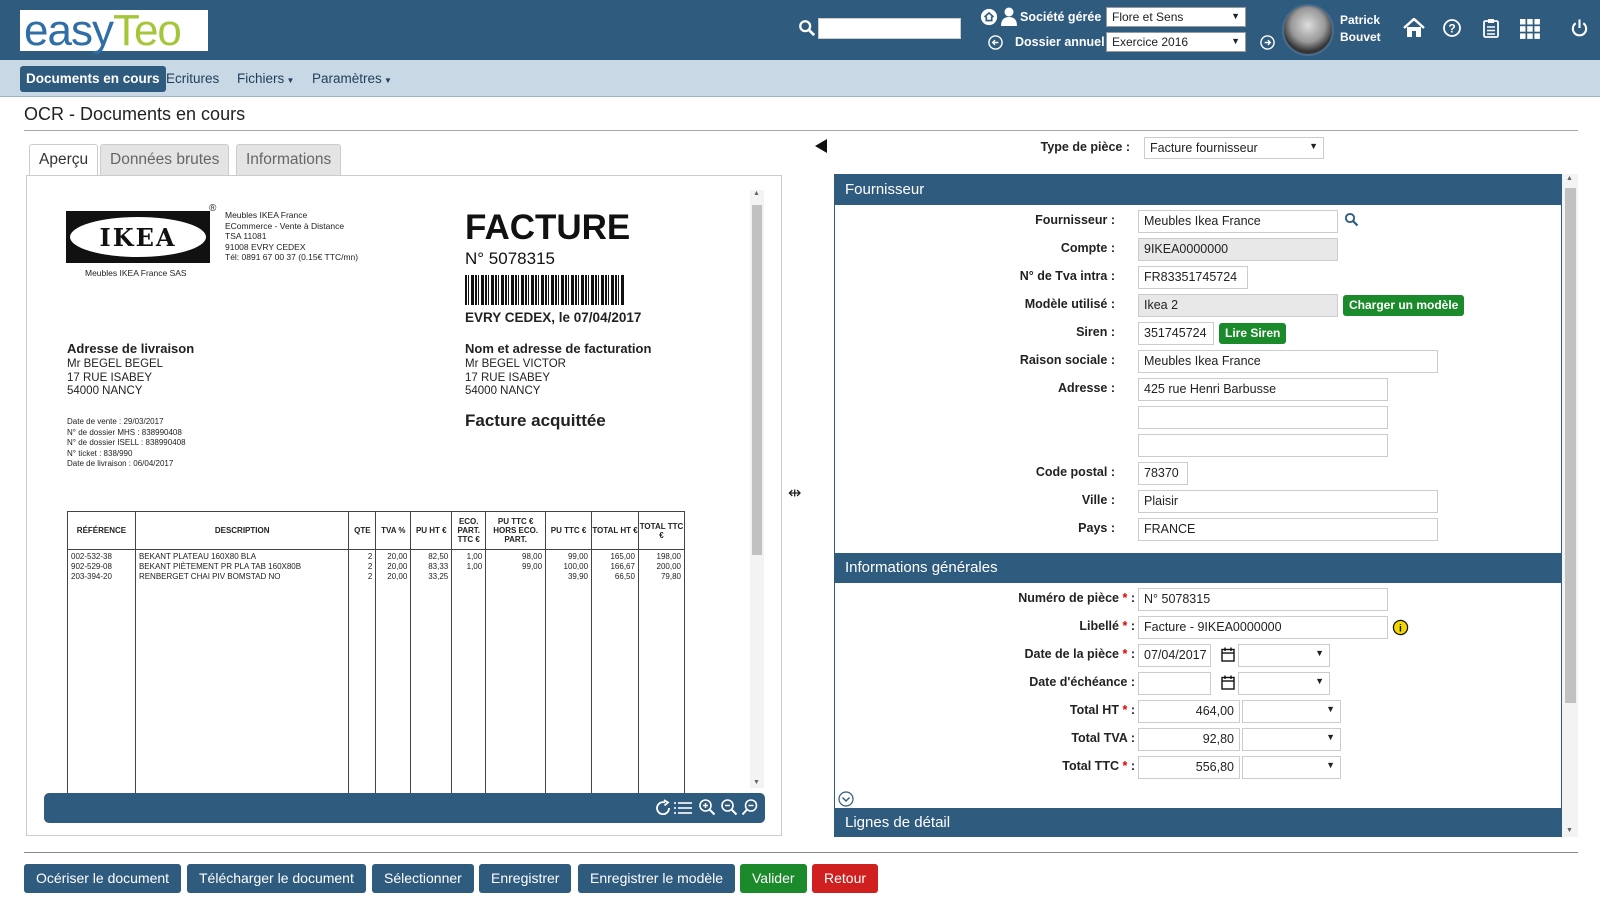 This screenshot has height=900, width=1600. What do you see at coordinates (289, 160) in the screenshot?
I see `tab-informations: Informations` at bounding box center [289, 160].